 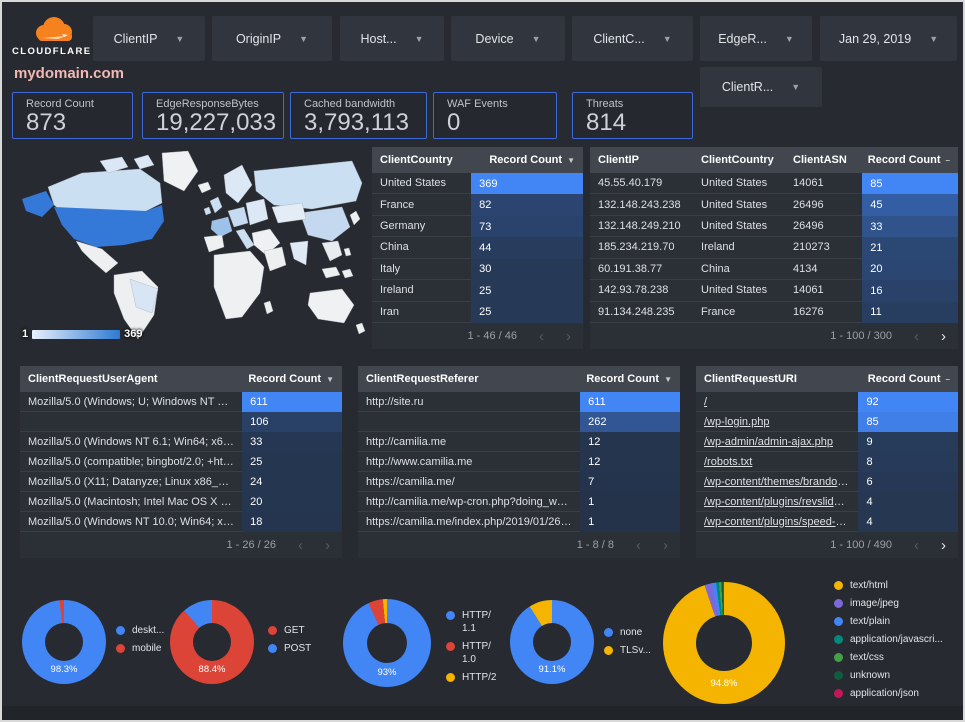 I want to click on table-row: 106, so click(x=181, y=422).